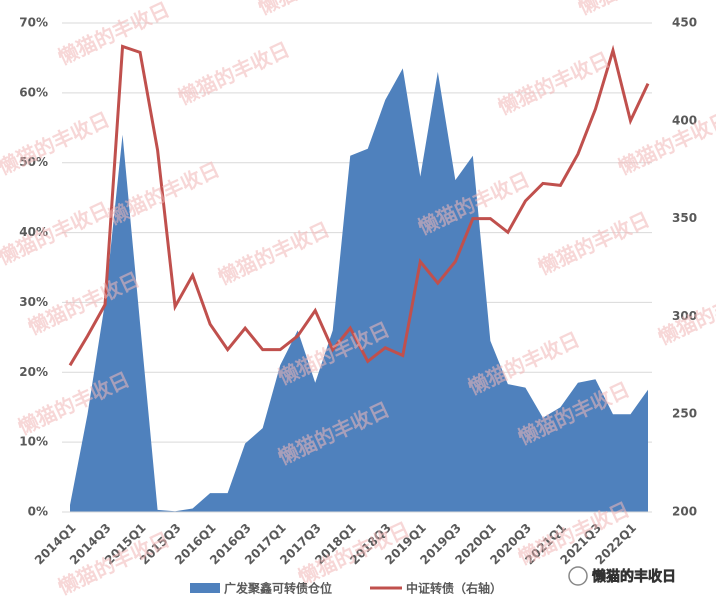  I want to click on y2-tick-label: 200, so click(684, 512).